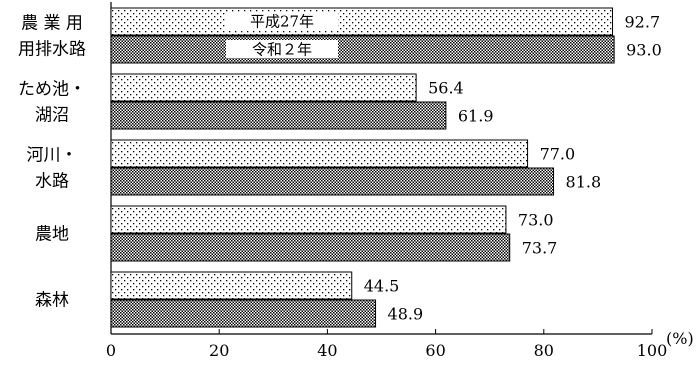 The width and height of the screenshot is (696, 376). Describe the element at coordinates (382, 286) in the screenshot. I see `data-label: 44.5` at that location.